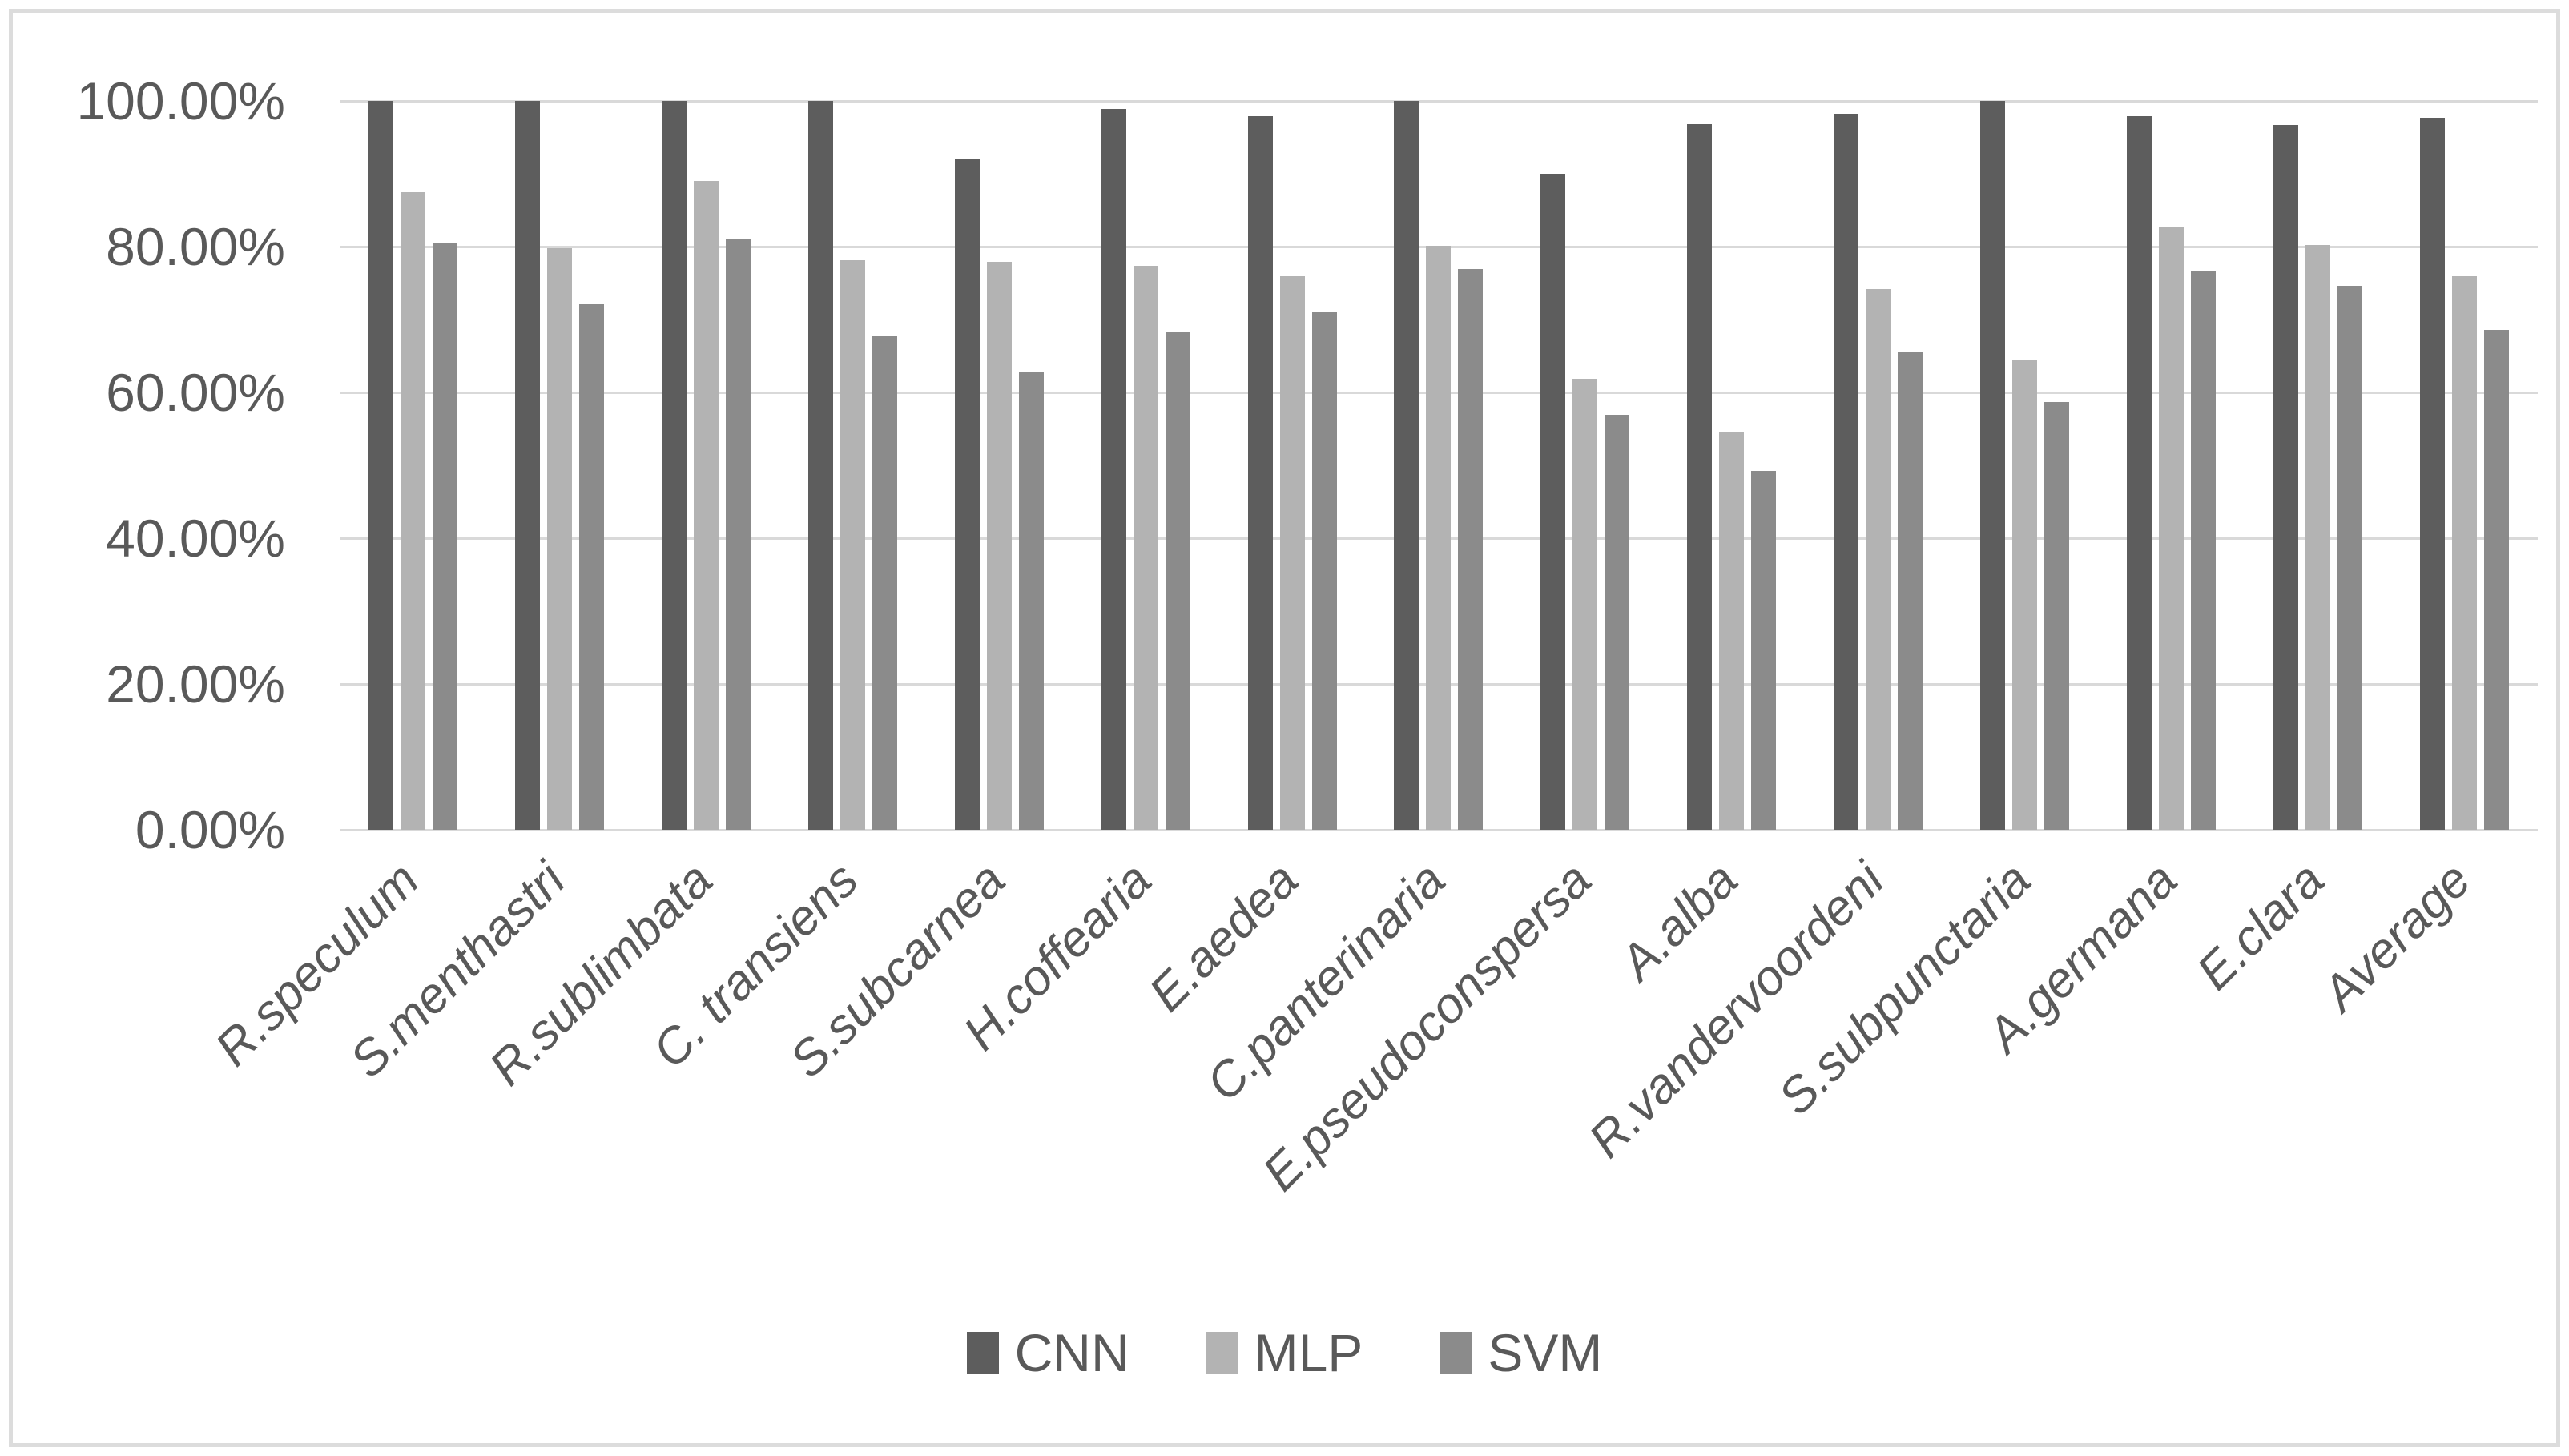 The image size is (2569, 1456). I want to click on bar-group-H.coffearia, so click(1146, 465).